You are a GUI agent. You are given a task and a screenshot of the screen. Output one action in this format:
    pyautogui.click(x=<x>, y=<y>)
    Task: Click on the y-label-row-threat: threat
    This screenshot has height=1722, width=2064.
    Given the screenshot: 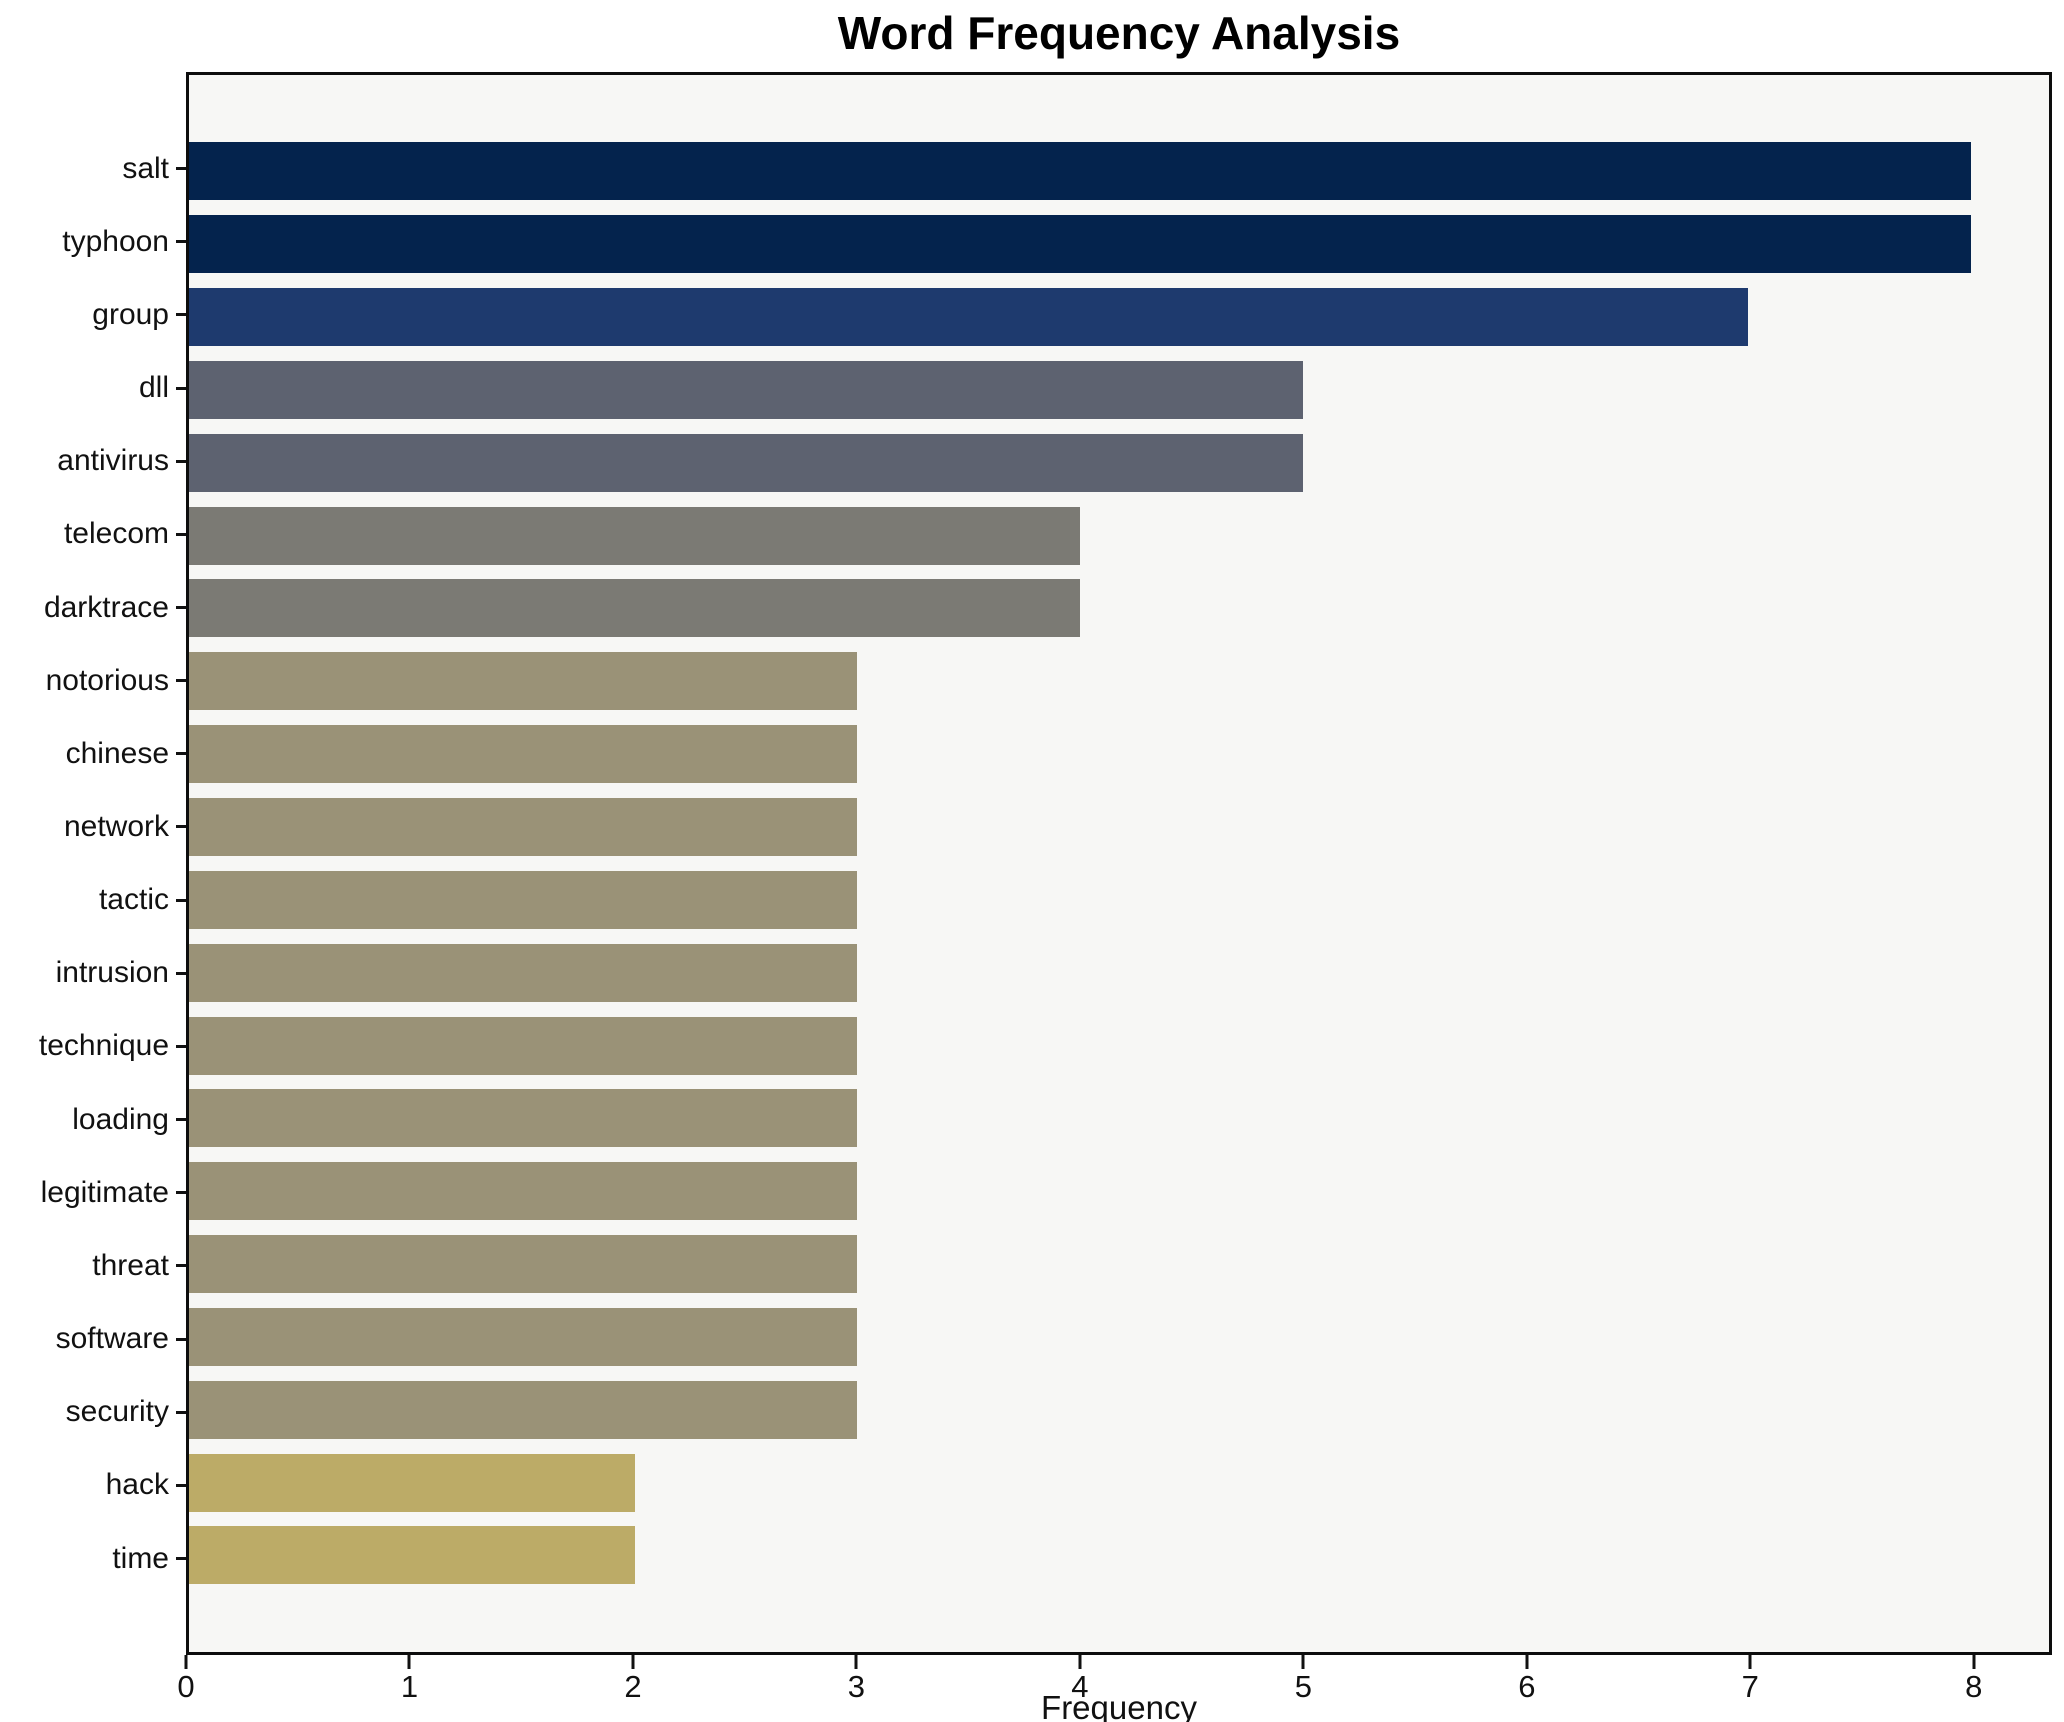 What is the action you would take?
    pyautogui.click(x=93, y=1265)
    